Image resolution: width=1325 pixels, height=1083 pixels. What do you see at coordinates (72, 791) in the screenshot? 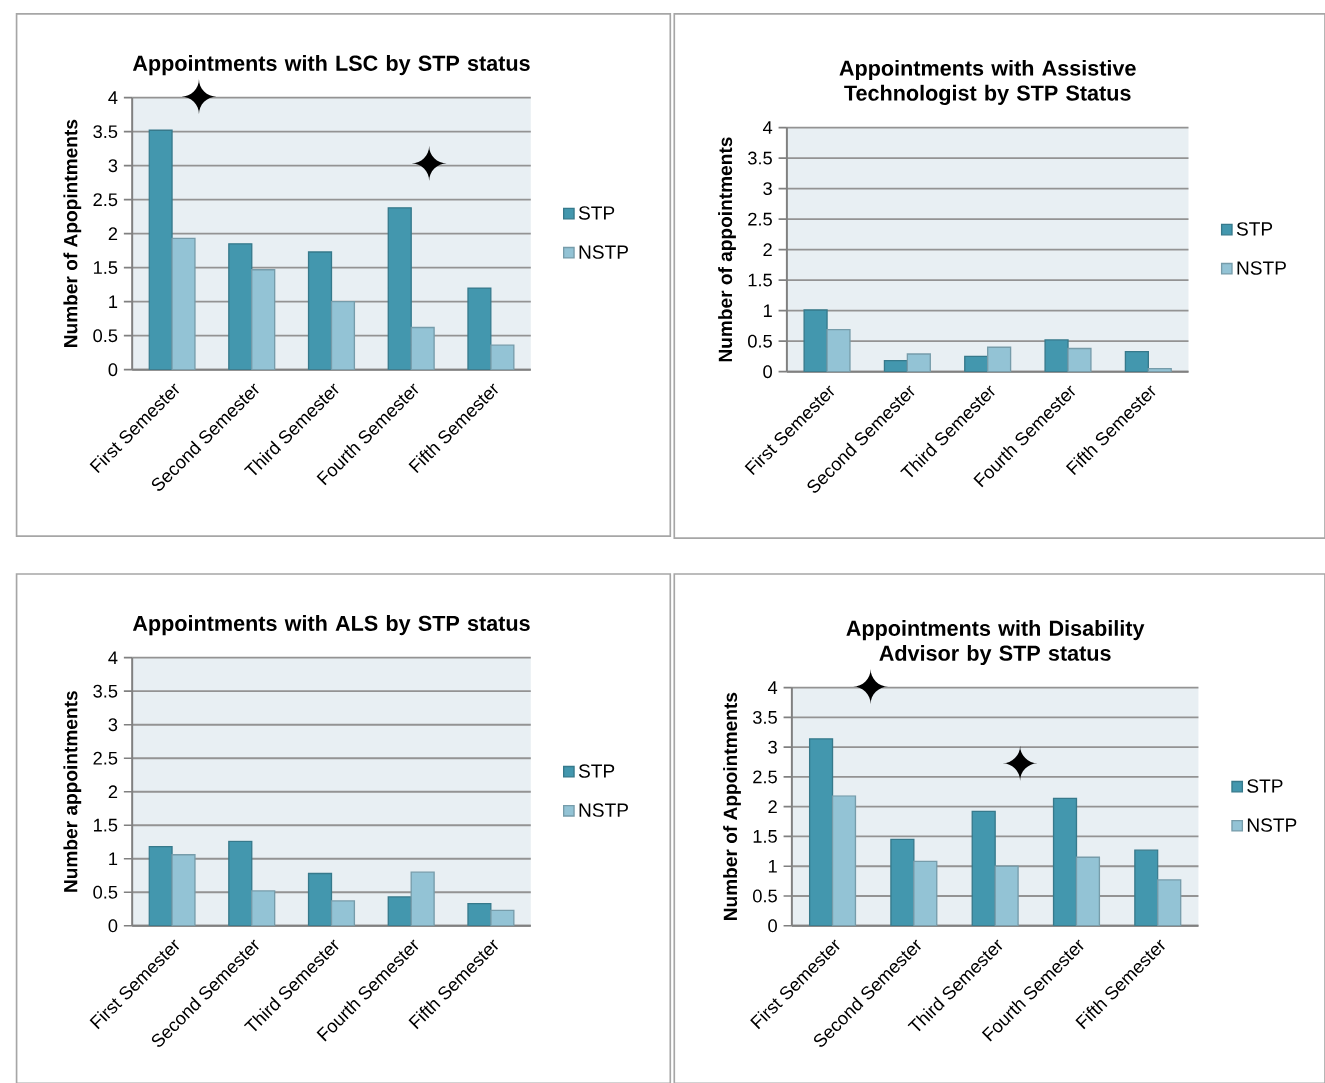
I see `y-axis-title: Number appointments` at bounding box center [72, 791].